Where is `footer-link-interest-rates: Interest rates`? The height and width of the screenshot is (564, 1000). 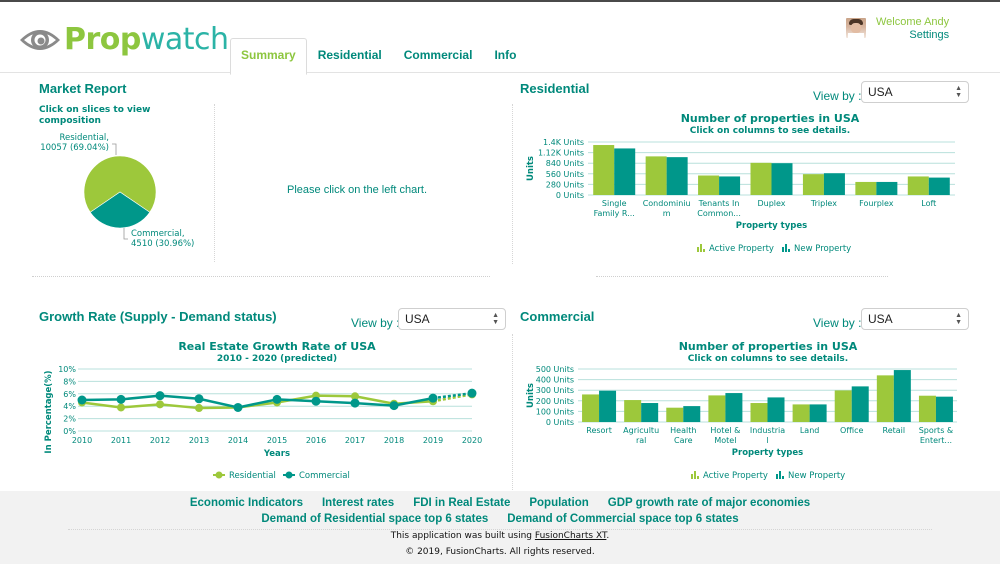
footer-link-interest-rates: Interest rates is located at coordinates (358, 503).